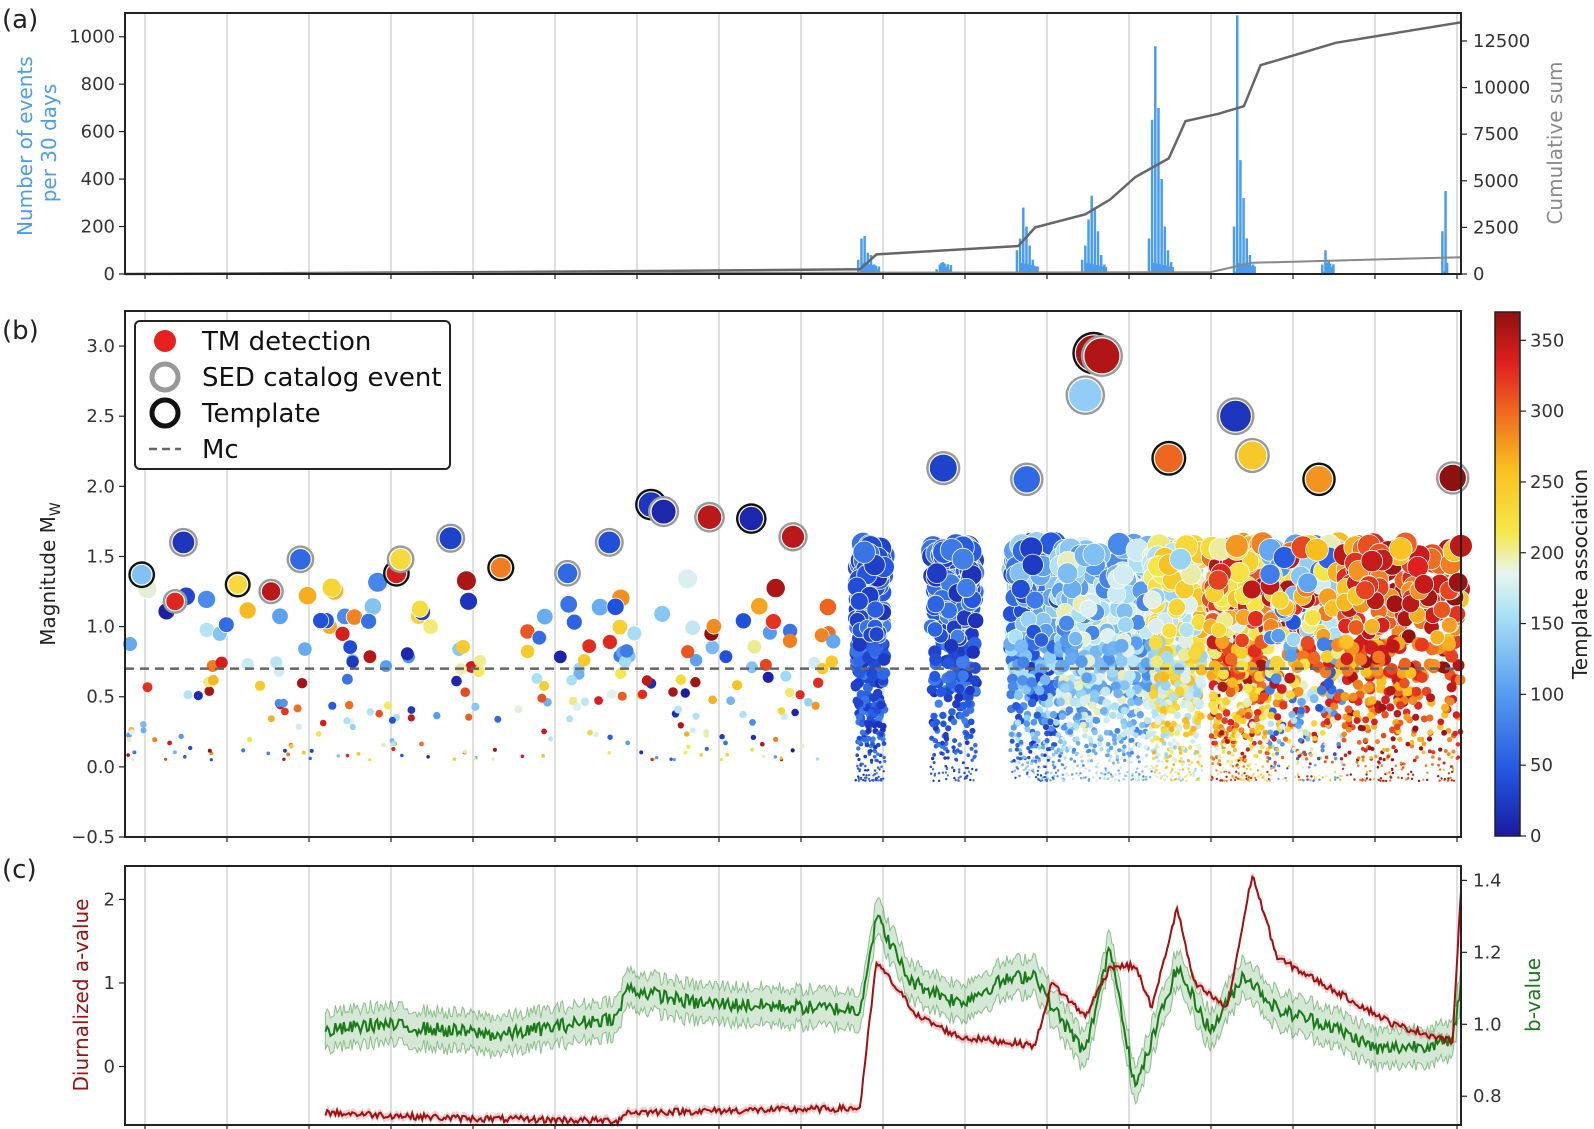 The image size is (1594, 1129). Describe the element at coordinates (1487, 880) in the screenshot. I see `y2-tick-label: 1.4` at that location.